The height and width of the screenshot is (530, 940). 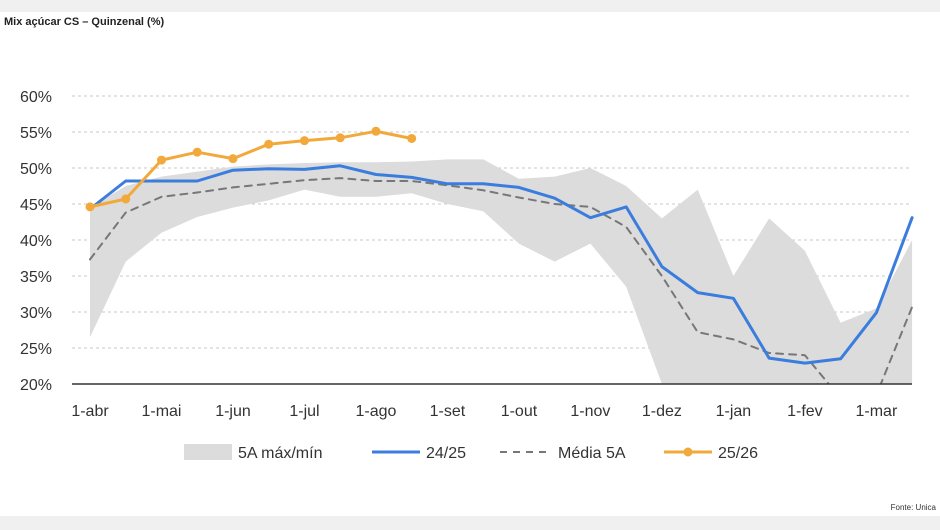 What do you see at coordinates (446, 453) in the screenshot?
I see `legend-label: 24/25` at bounding box center [446, 453].